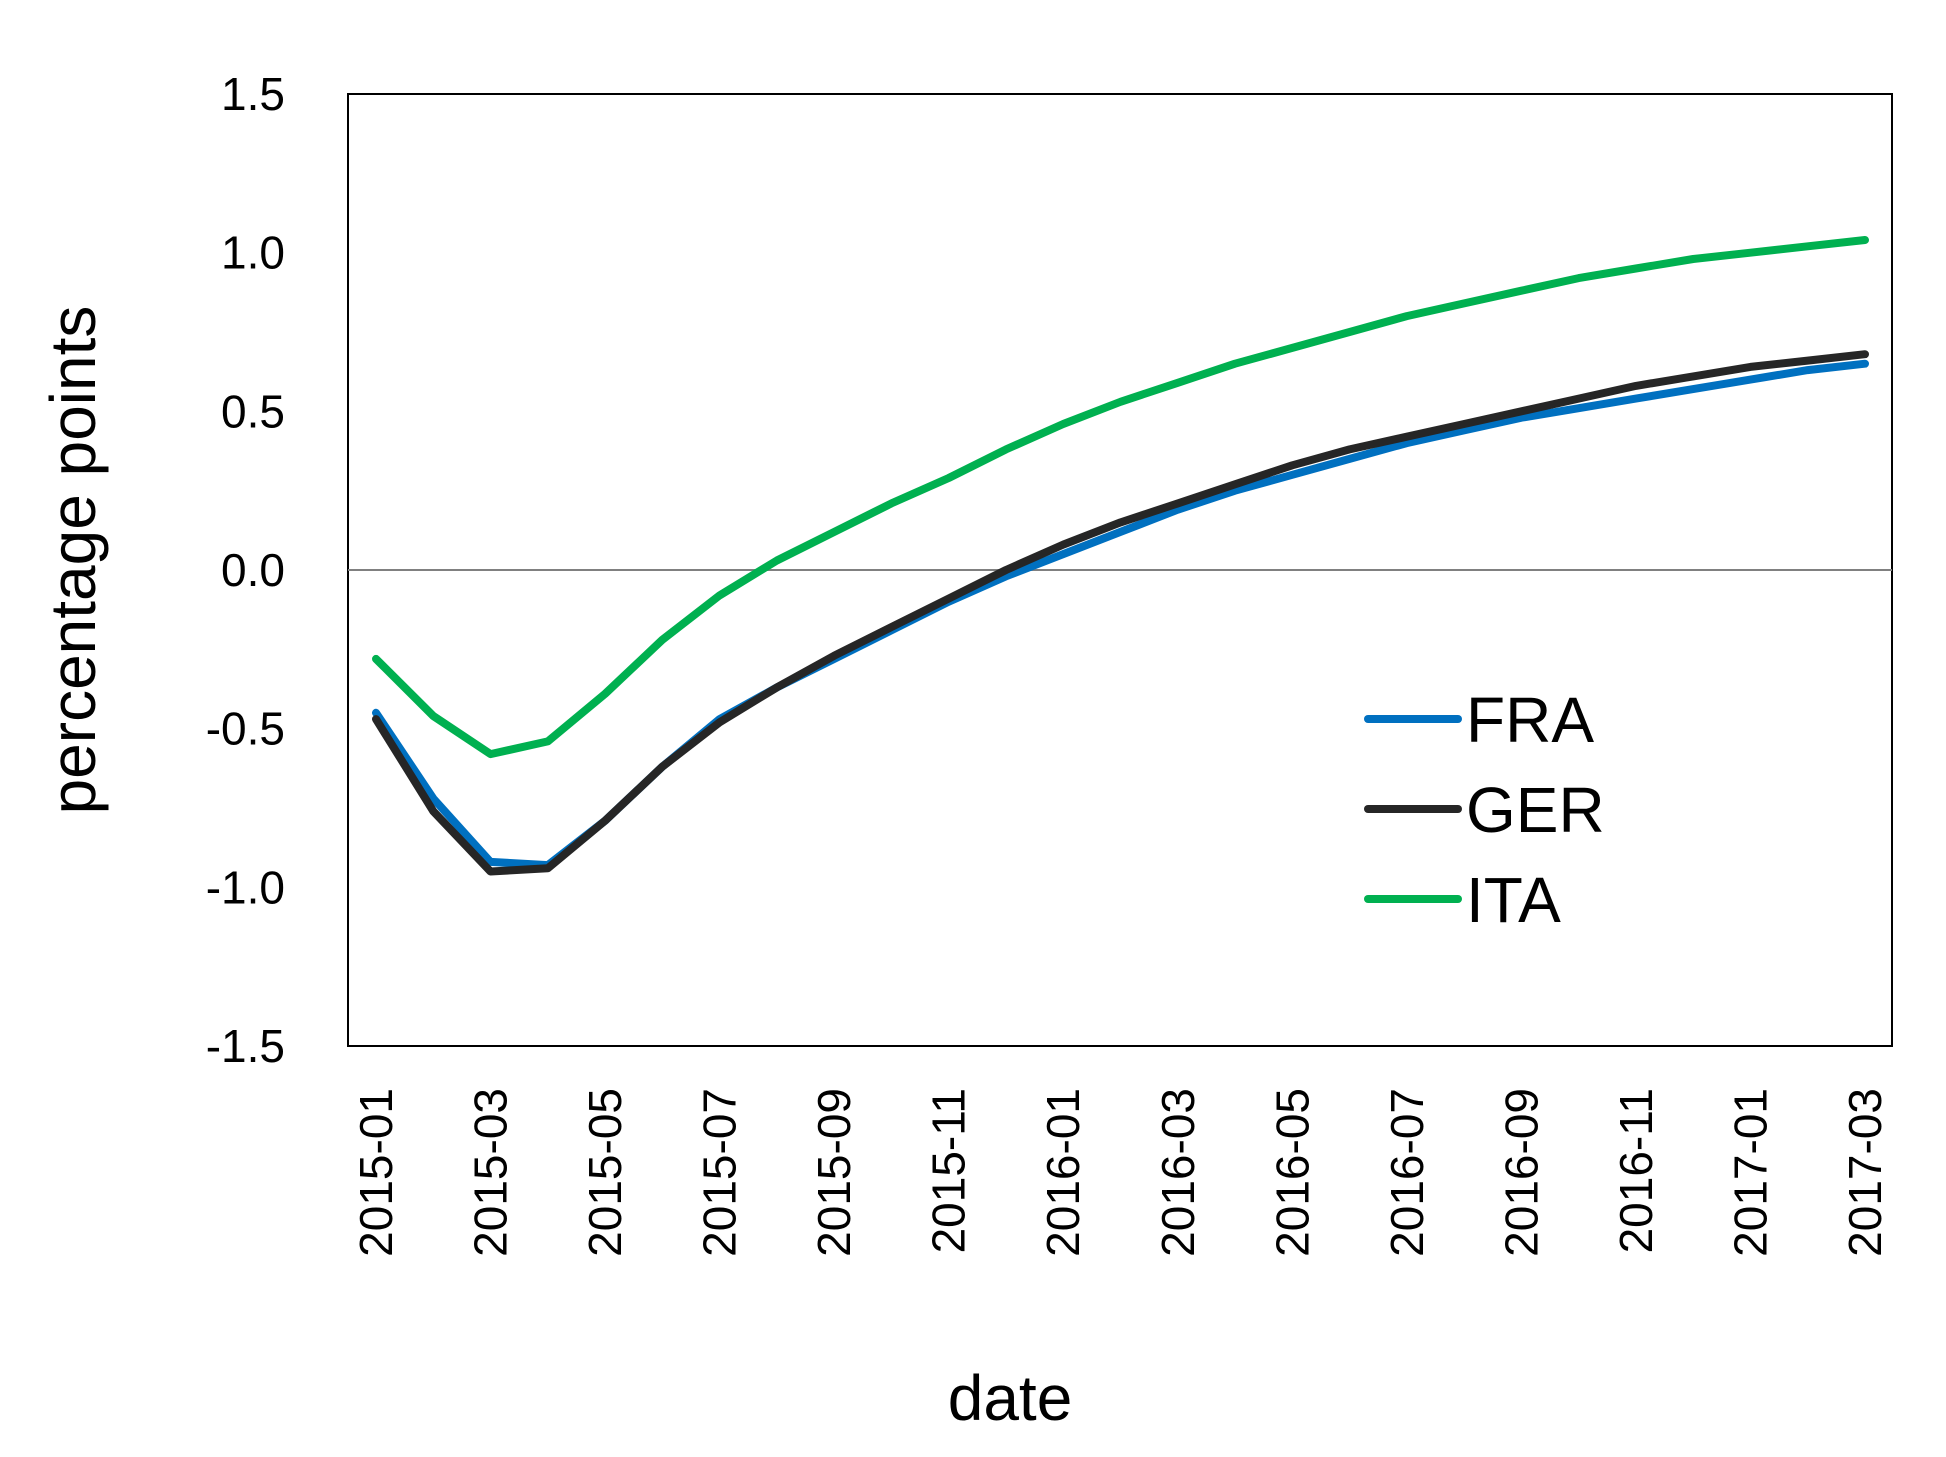 This screenshot has height=1457, width=1946. Describe the element at coordinates (245, 887) in the screenshot. I see `y-tick-label: -1.0` at that location.